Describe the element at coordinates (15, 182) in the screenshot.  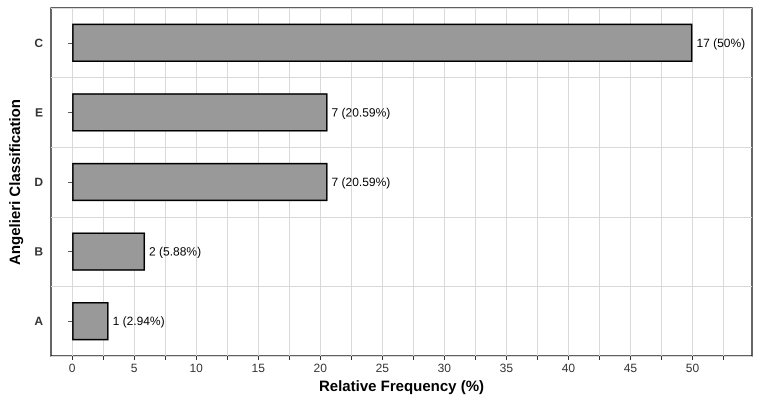
I see `y-axis-title: Angelieri Classification` at that location.